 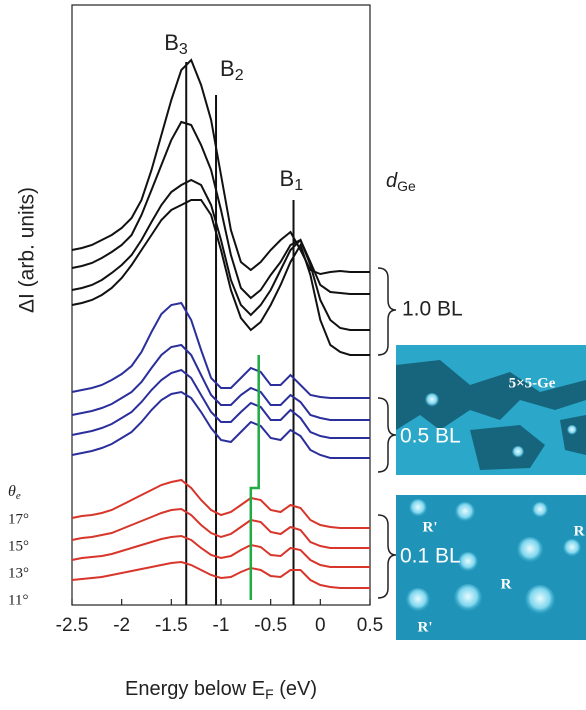 I want to click on x-axis-label-sub: F, so click(x=269, y=694).